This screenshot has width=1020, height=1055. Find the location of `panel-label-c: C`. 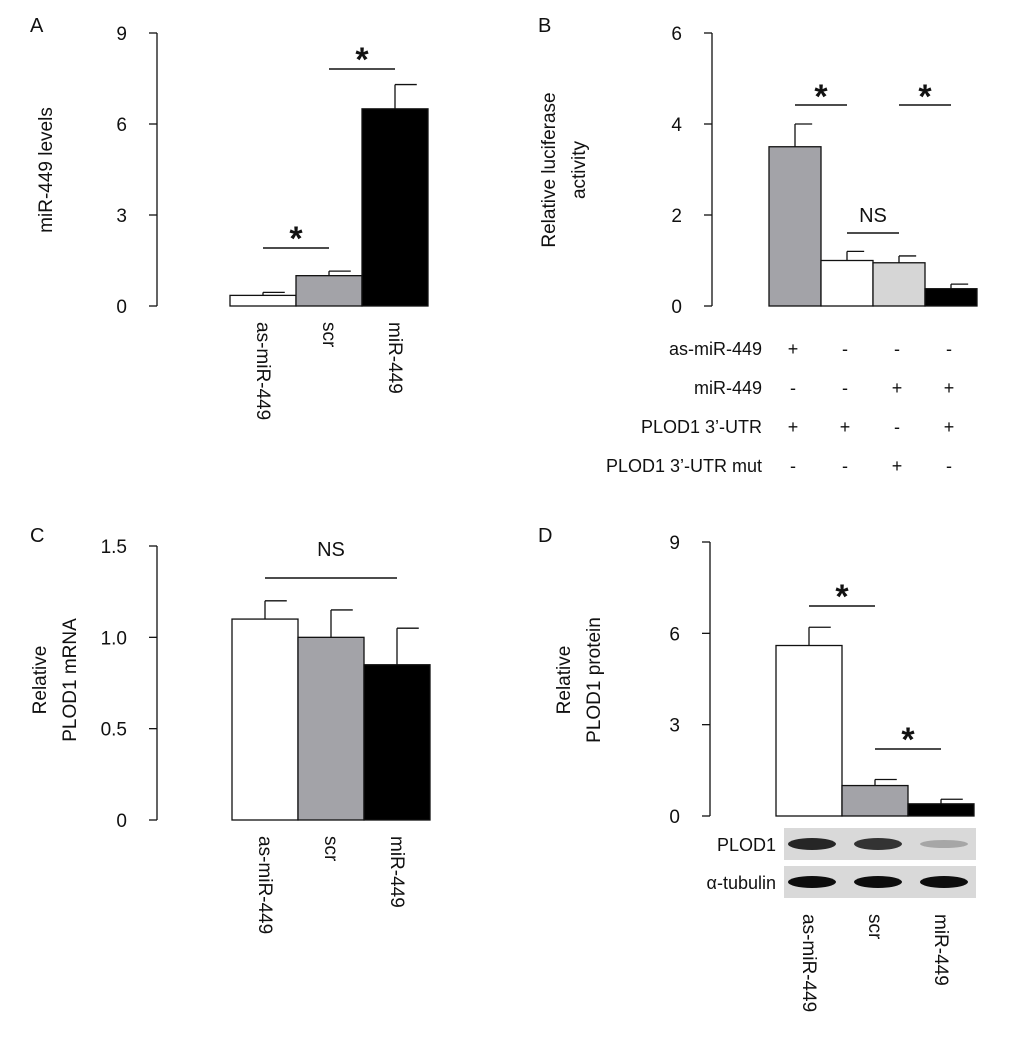

panel-label-c: C is located at coordinates (37, 536).